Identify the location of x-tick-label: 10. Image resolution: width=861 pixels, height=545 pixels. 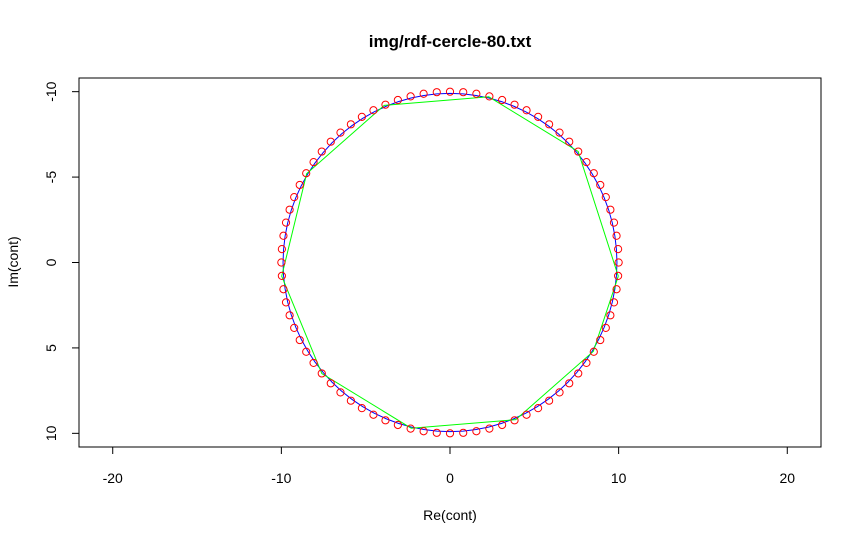
(619, 478).